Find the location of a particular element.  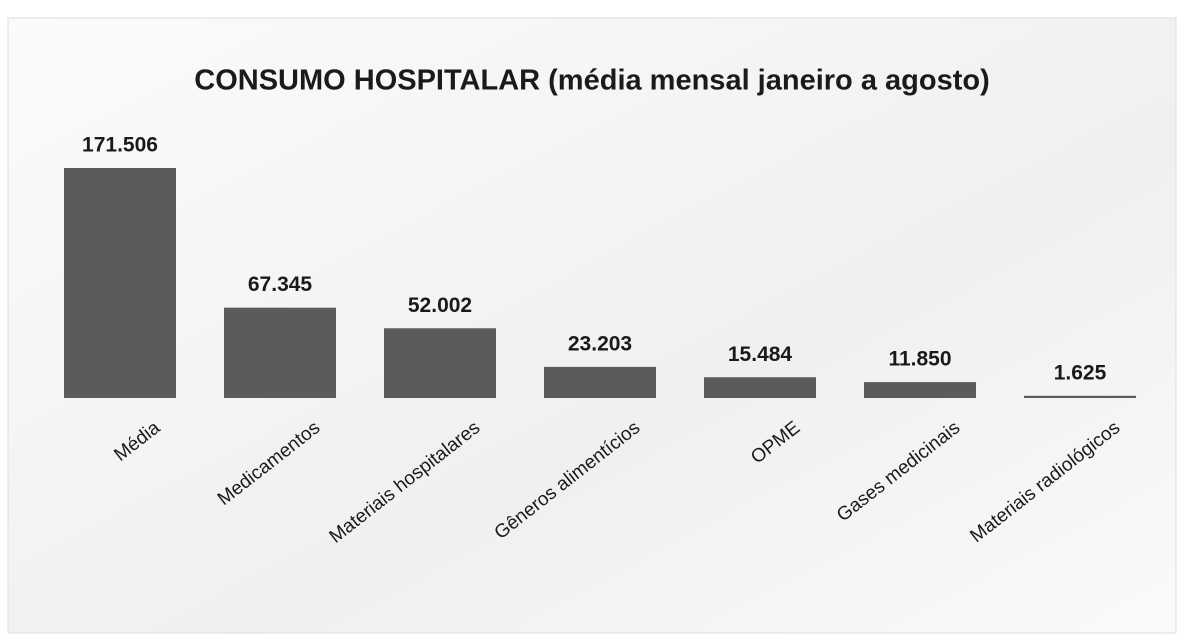

value-label: 15.484 is located at coordinates (760, 354).